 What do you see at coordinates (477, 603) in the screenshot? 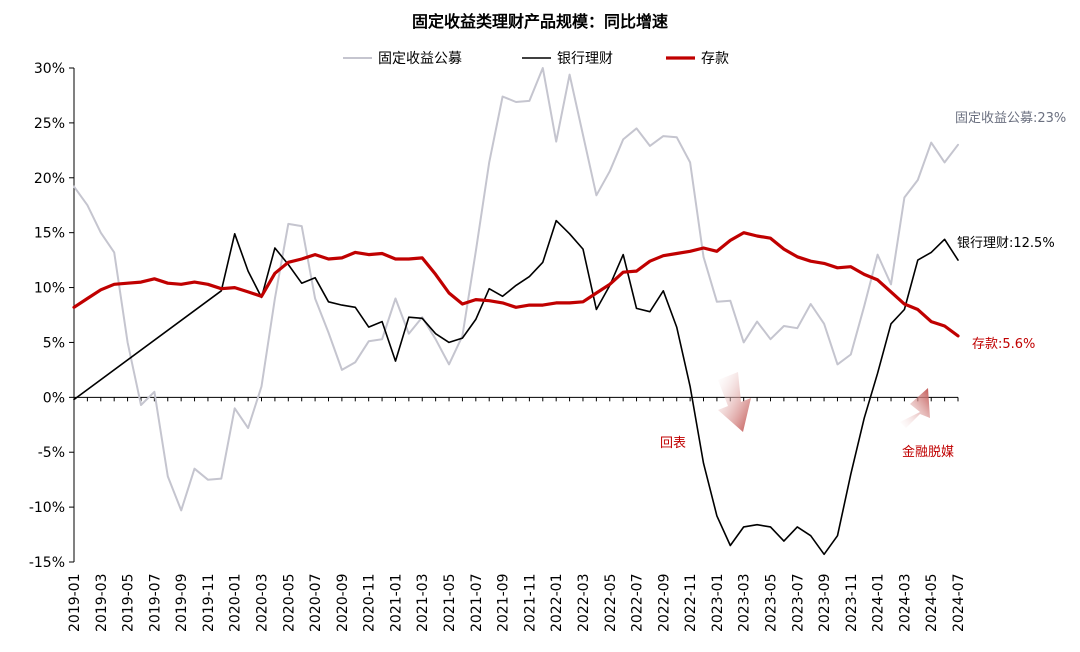
I see `x-tick-label: 2021-07` at bounding box center [477, 603].